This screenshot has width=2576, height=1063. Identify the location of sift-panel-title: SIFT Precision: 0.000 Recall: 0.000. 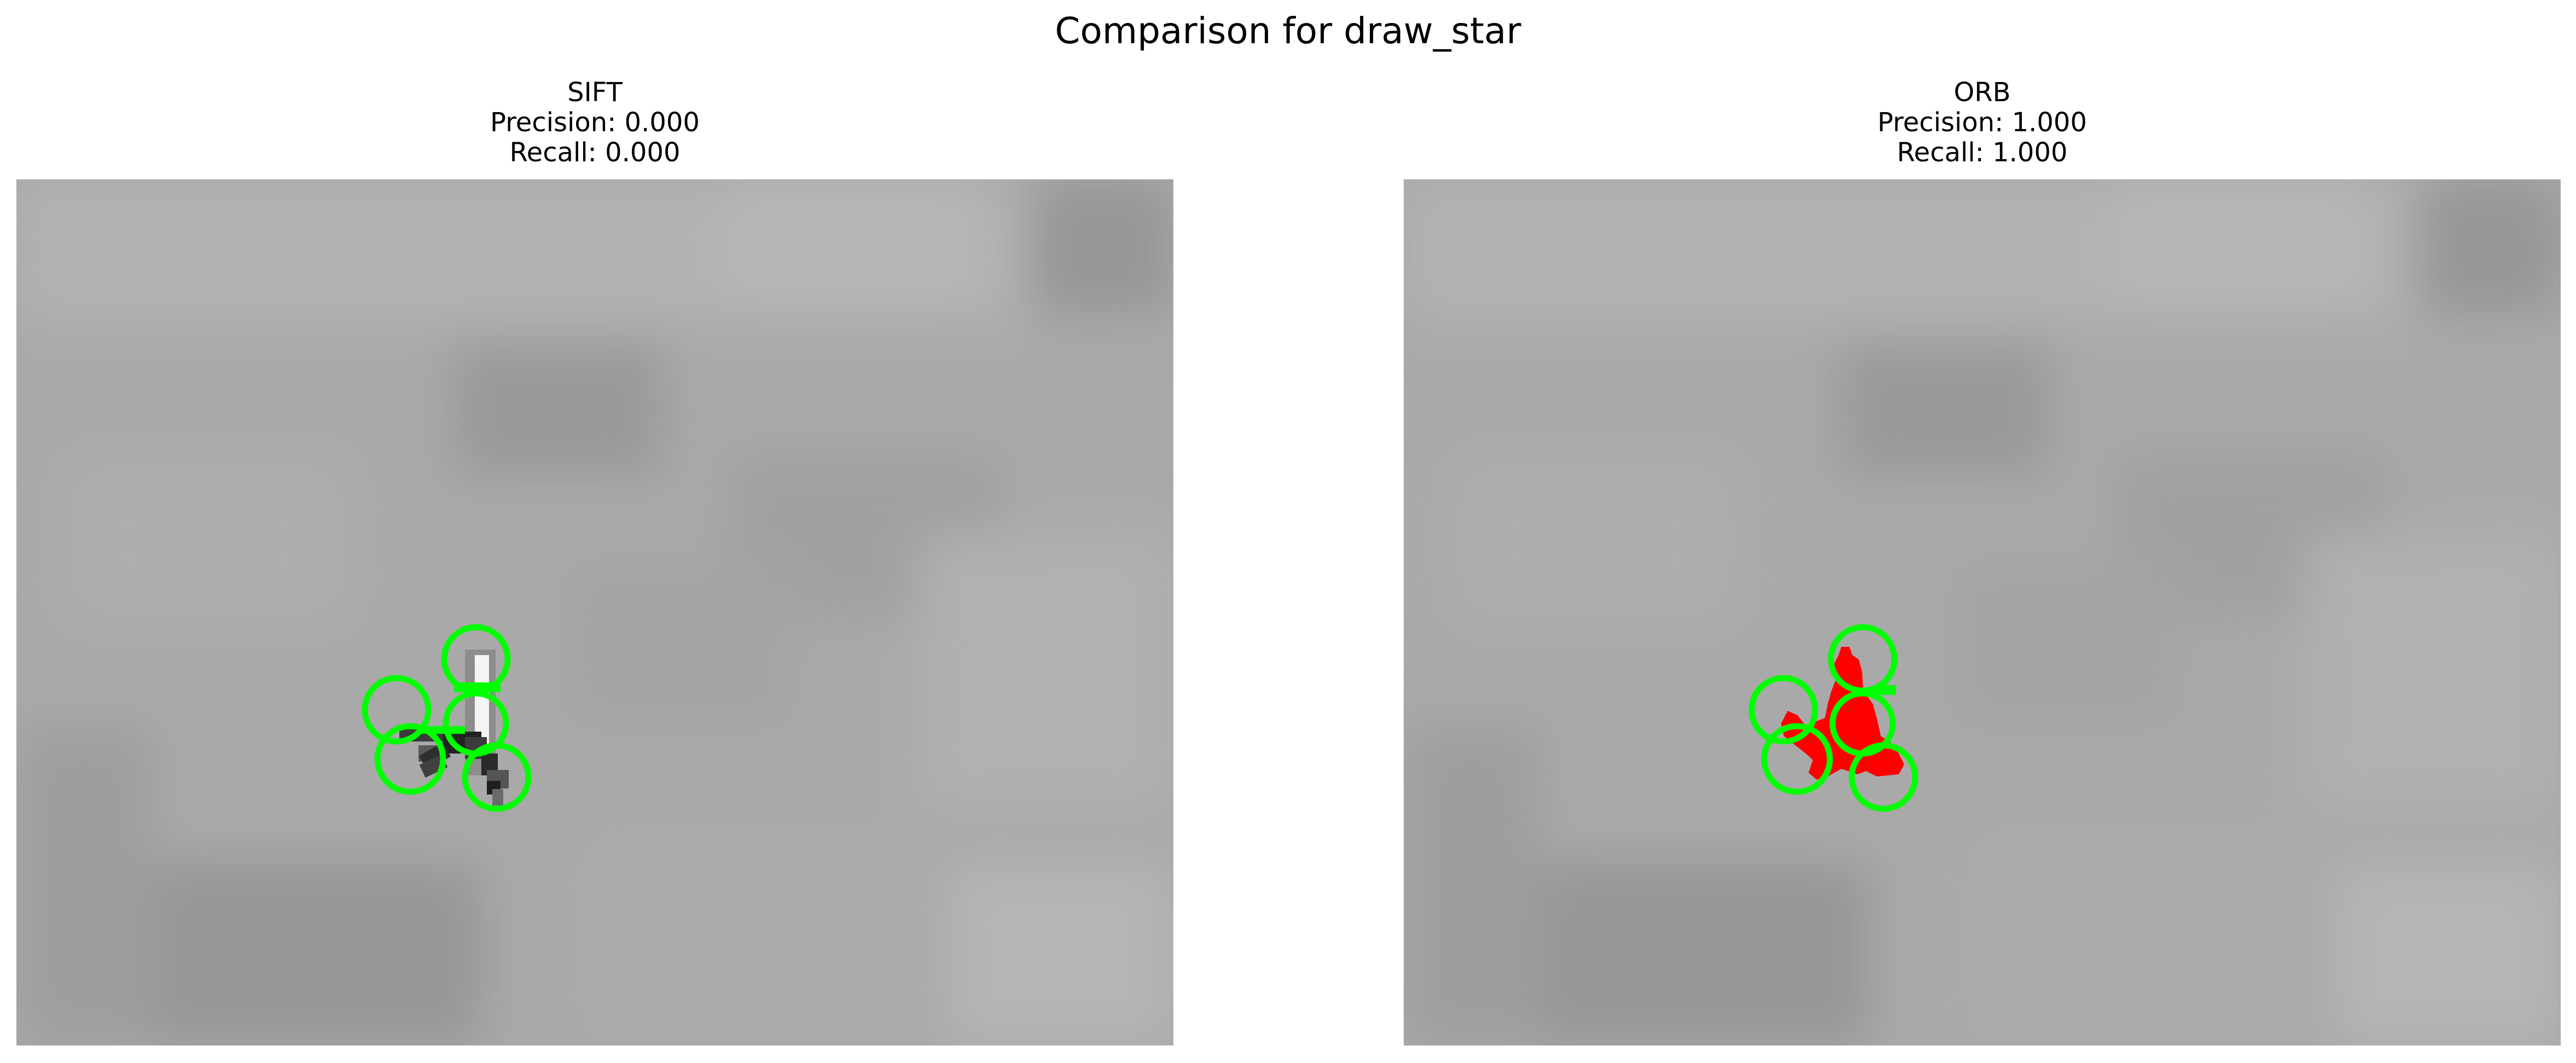
(594, 123).